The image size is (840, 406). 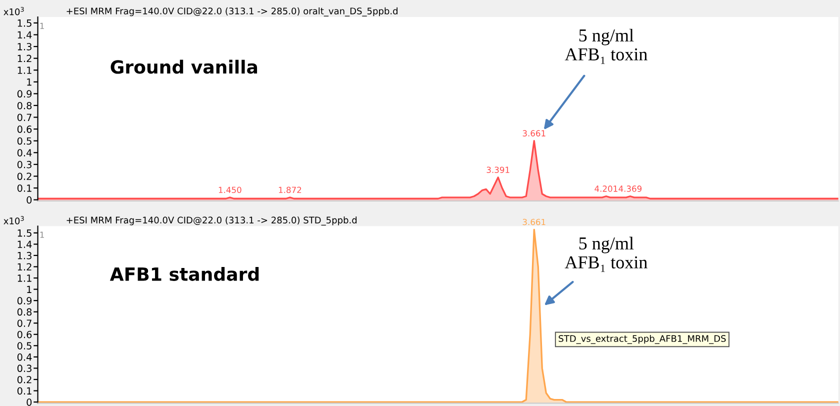 I want to click on annotation: STD_vs_extract_5ppb_AFB1_MRM_DS, so click(x=642, y=339).